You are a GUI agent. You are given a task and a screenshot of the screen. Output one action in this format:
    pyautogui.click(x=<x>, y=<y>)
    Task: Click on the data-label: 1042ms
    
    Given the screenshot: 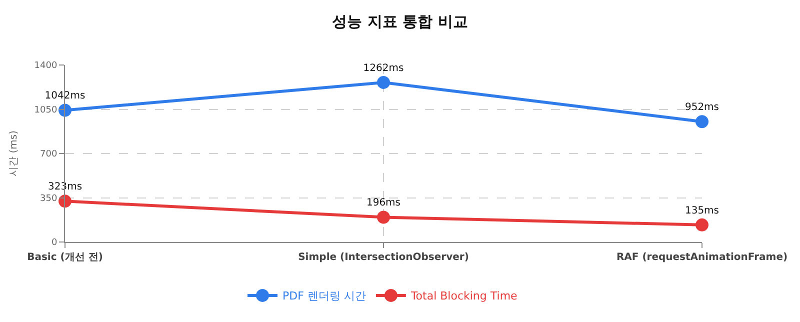 What is the action you would take?
    pyautogui.click(x=65, y=96)
    